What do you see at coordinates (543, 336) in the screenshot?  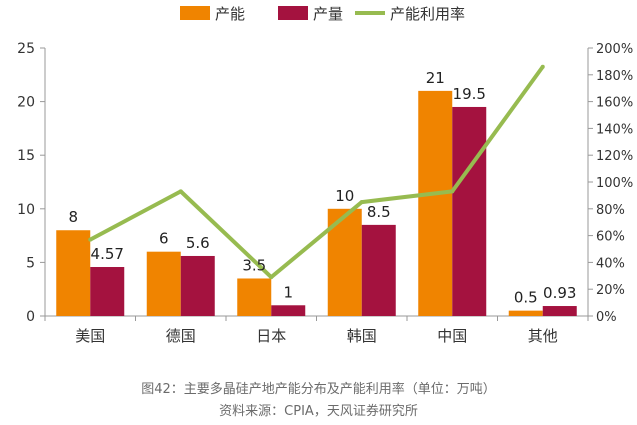 I see `x-tick-label: 其他` at bounding box center [543, 336].